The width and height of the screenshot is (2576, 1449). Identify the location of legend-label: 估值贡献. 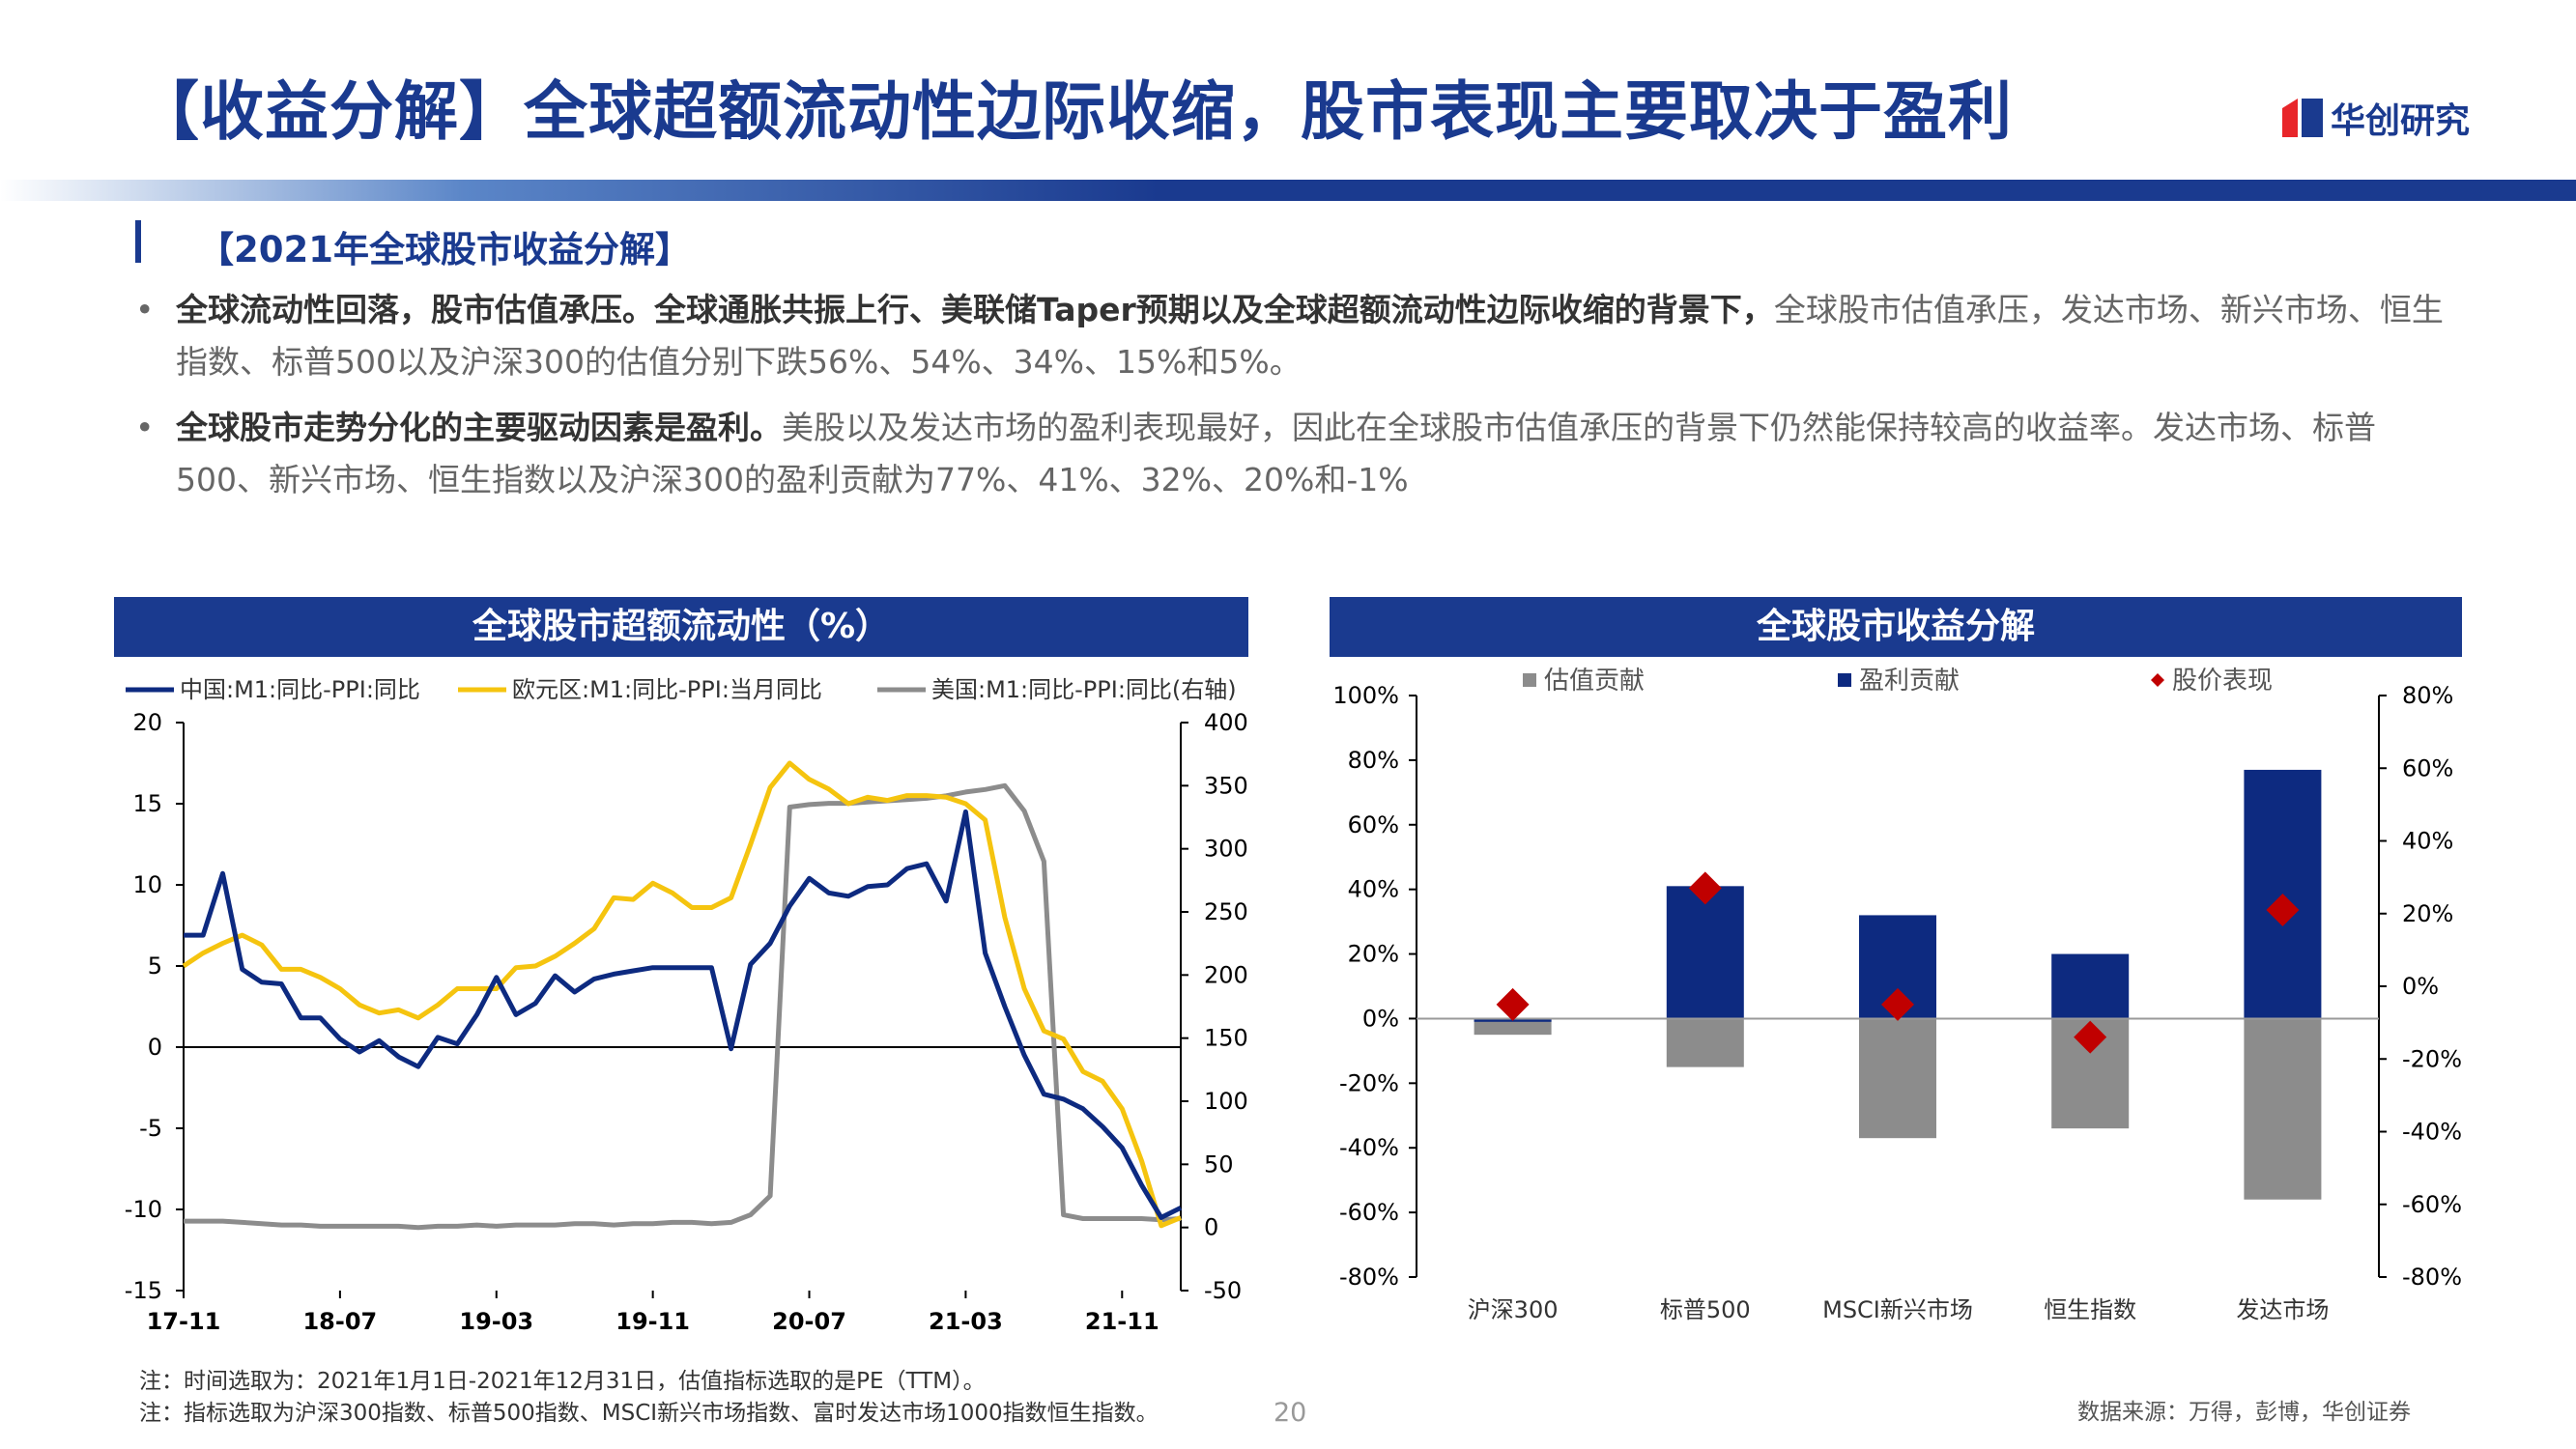
(1595, 681).